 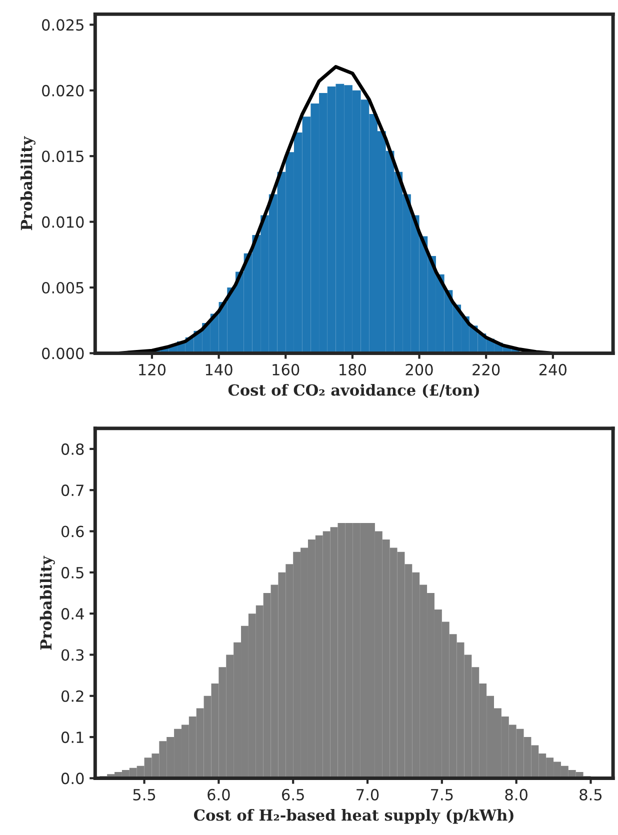 What do you see at coordinates (486, 370) in the screenshot?
I see `x-tick-label: 220` at bounding box center [486, 370].